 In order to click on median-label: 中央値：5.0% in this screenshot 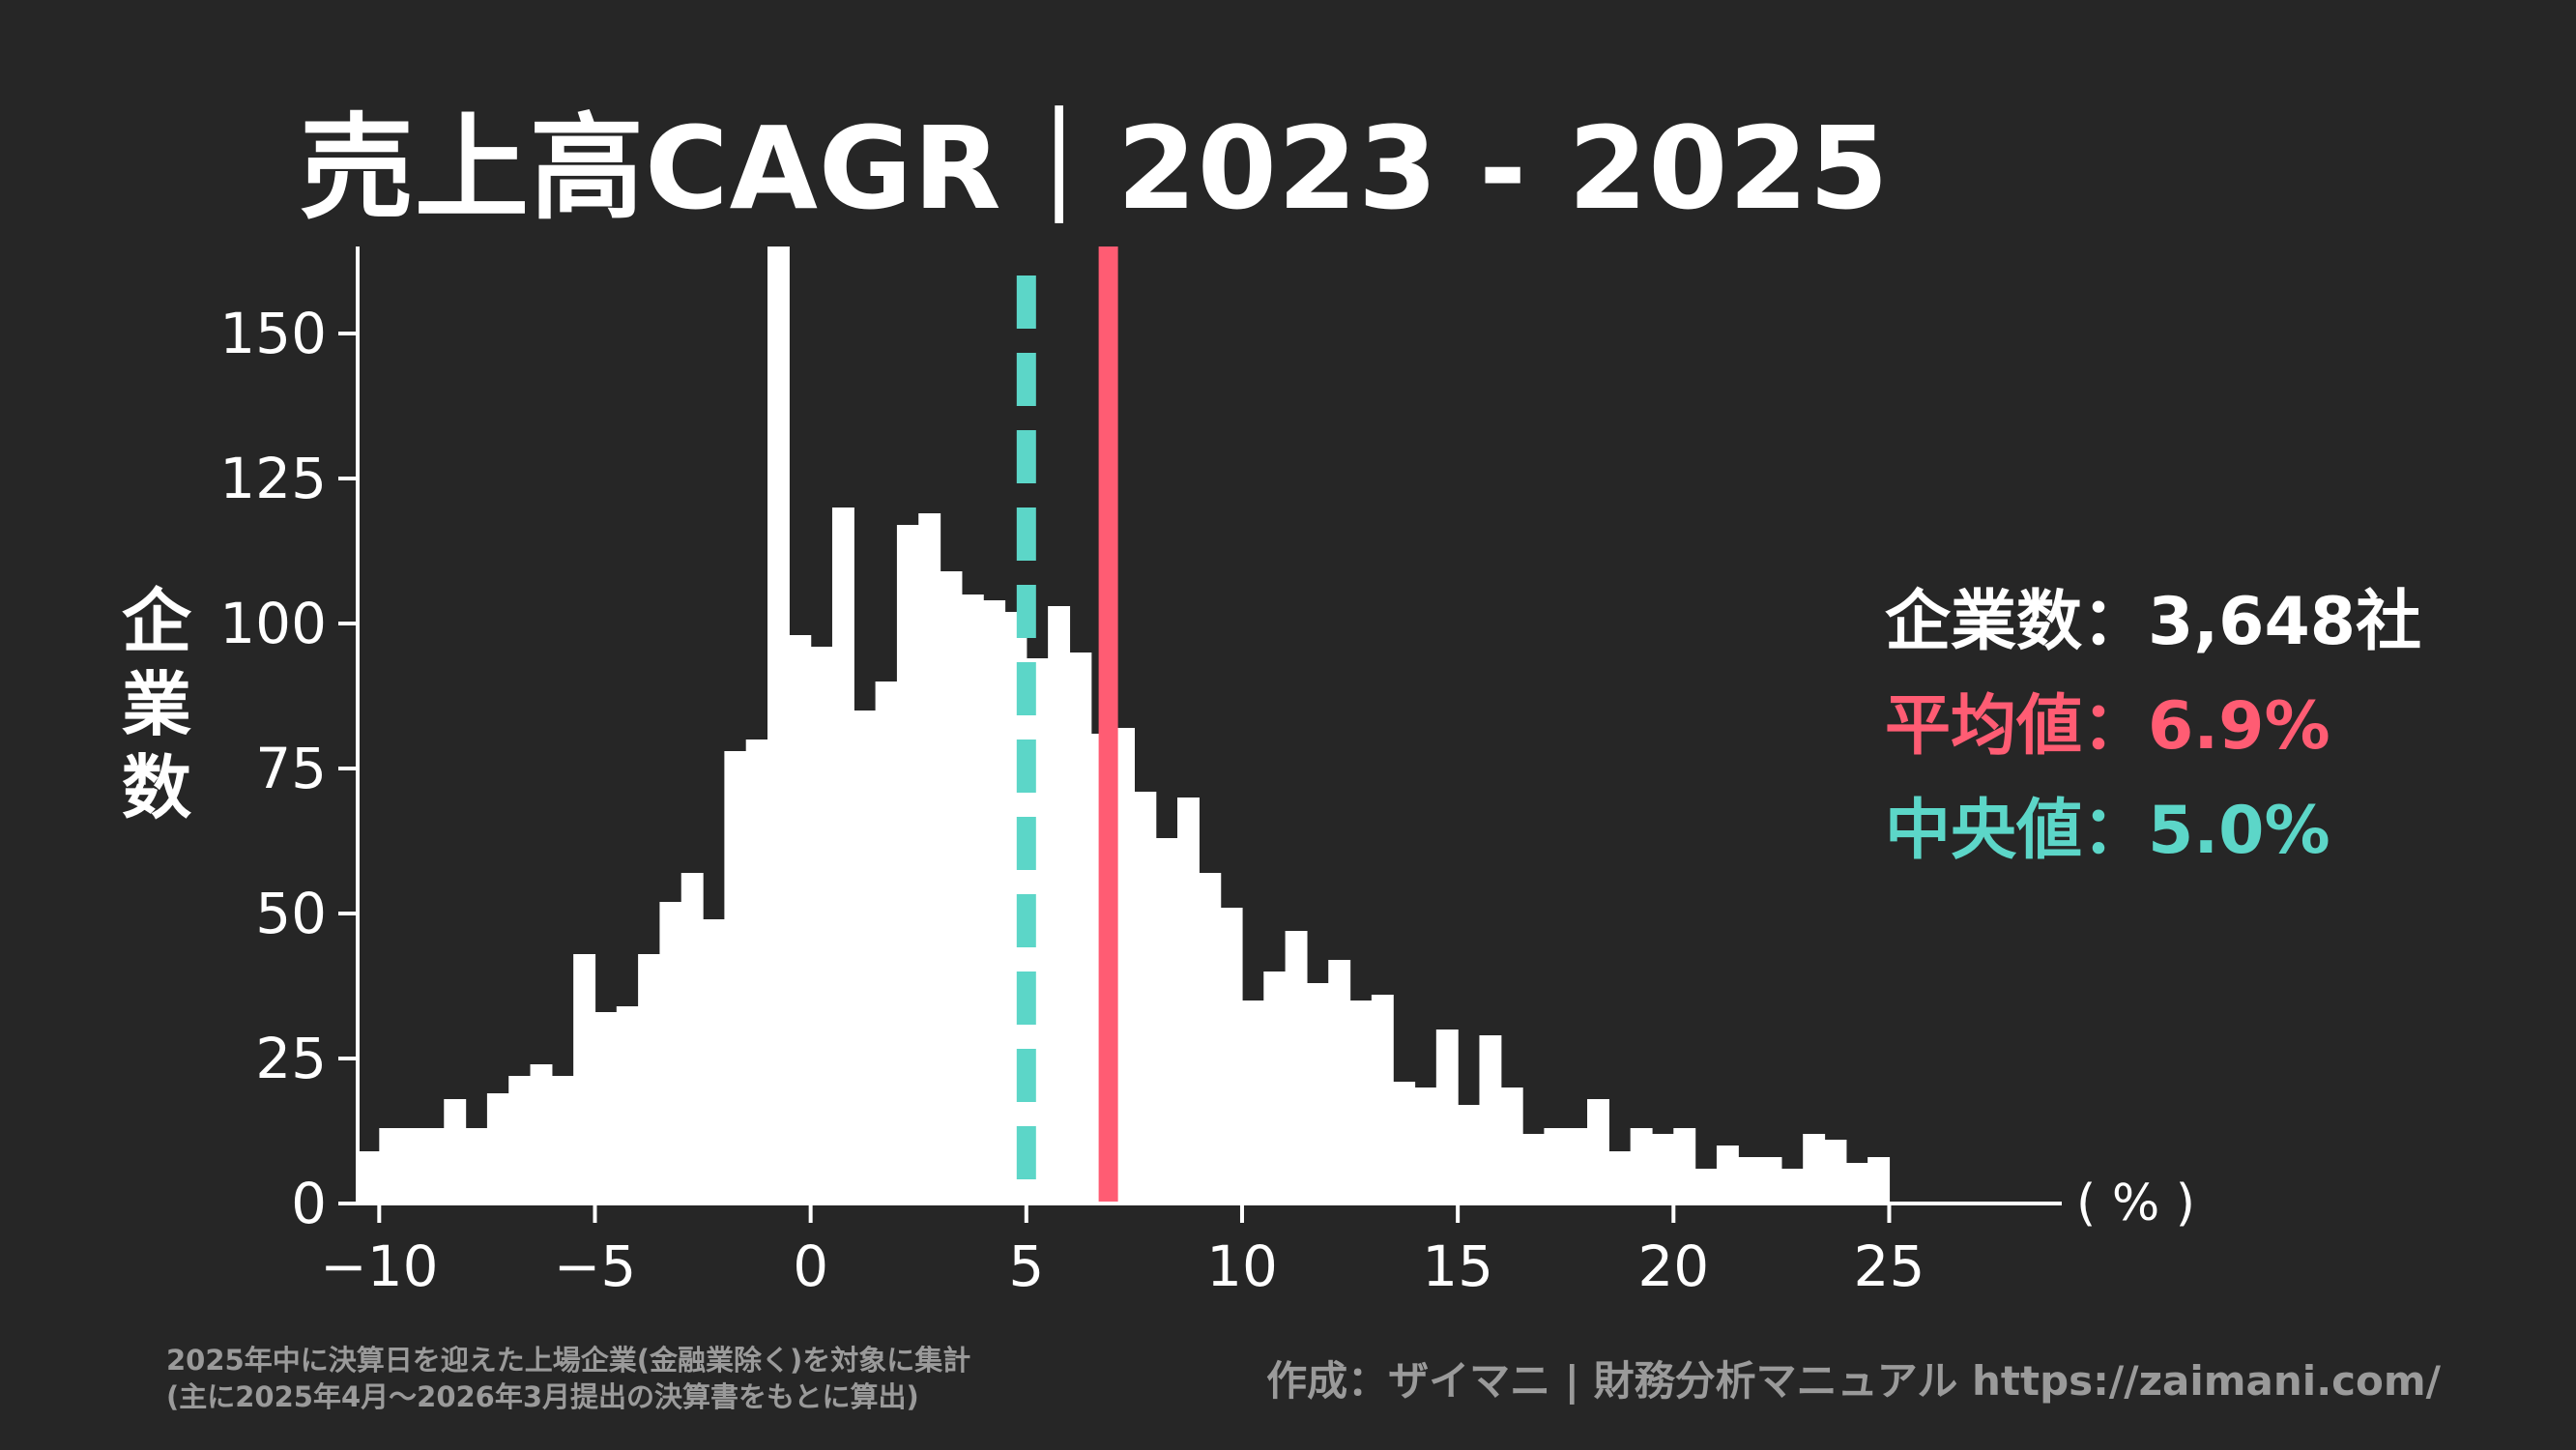, I will do `click(2107, 831)`.